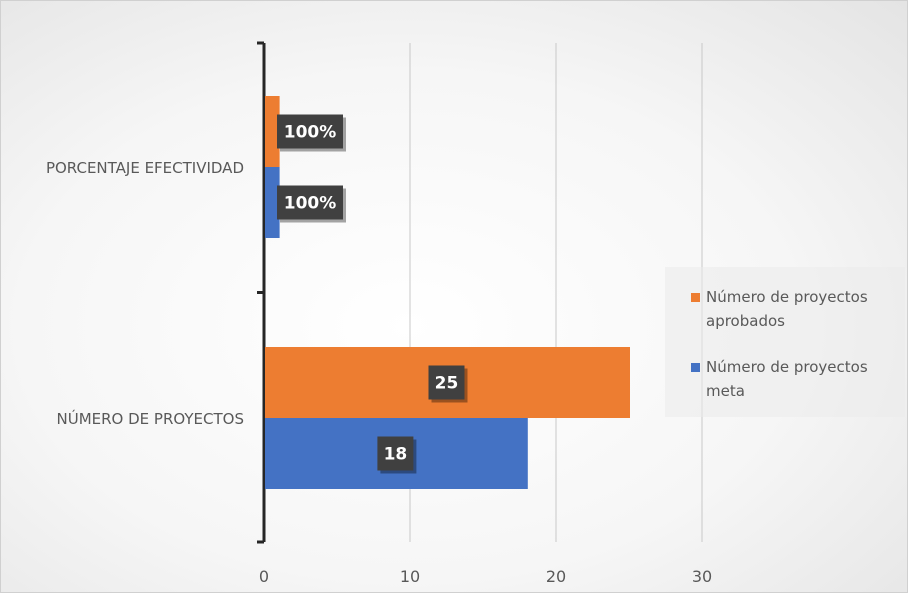 This screenshot has height=594, width=908. What do you see at coordinates (787, 309) in the screenshot?
I see `legend-label-aprobados: Número de proyectos aprobados` at bounding box center [787, 309].